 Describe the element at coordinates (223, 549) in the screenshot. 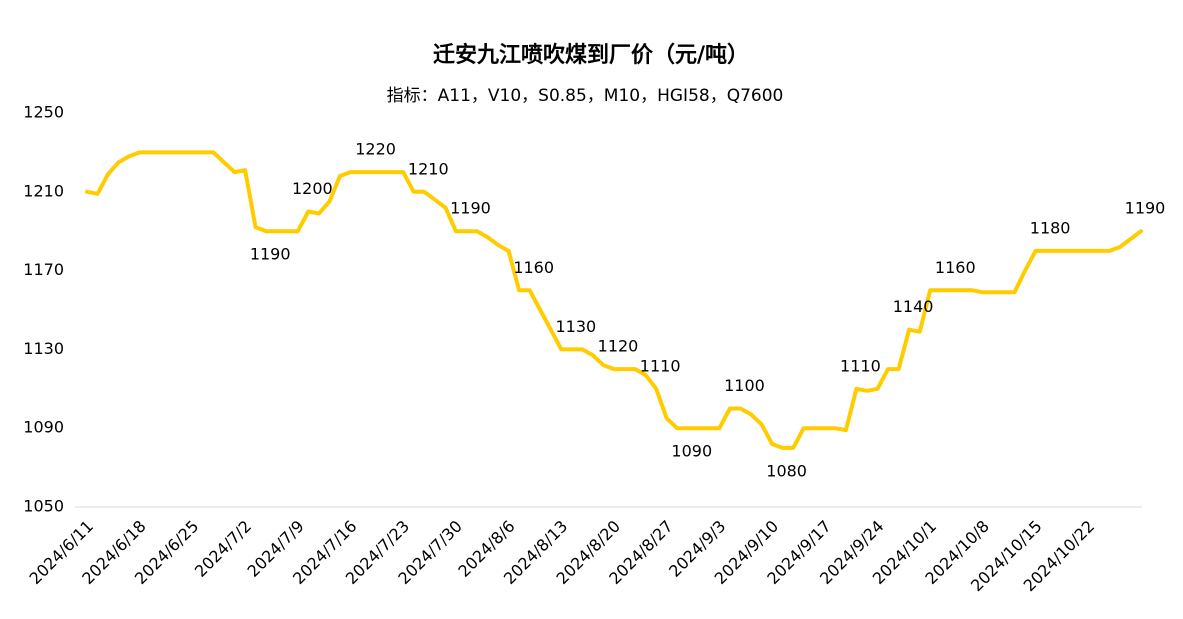

I see `x-tick-label: 2024/7/2` at that location.